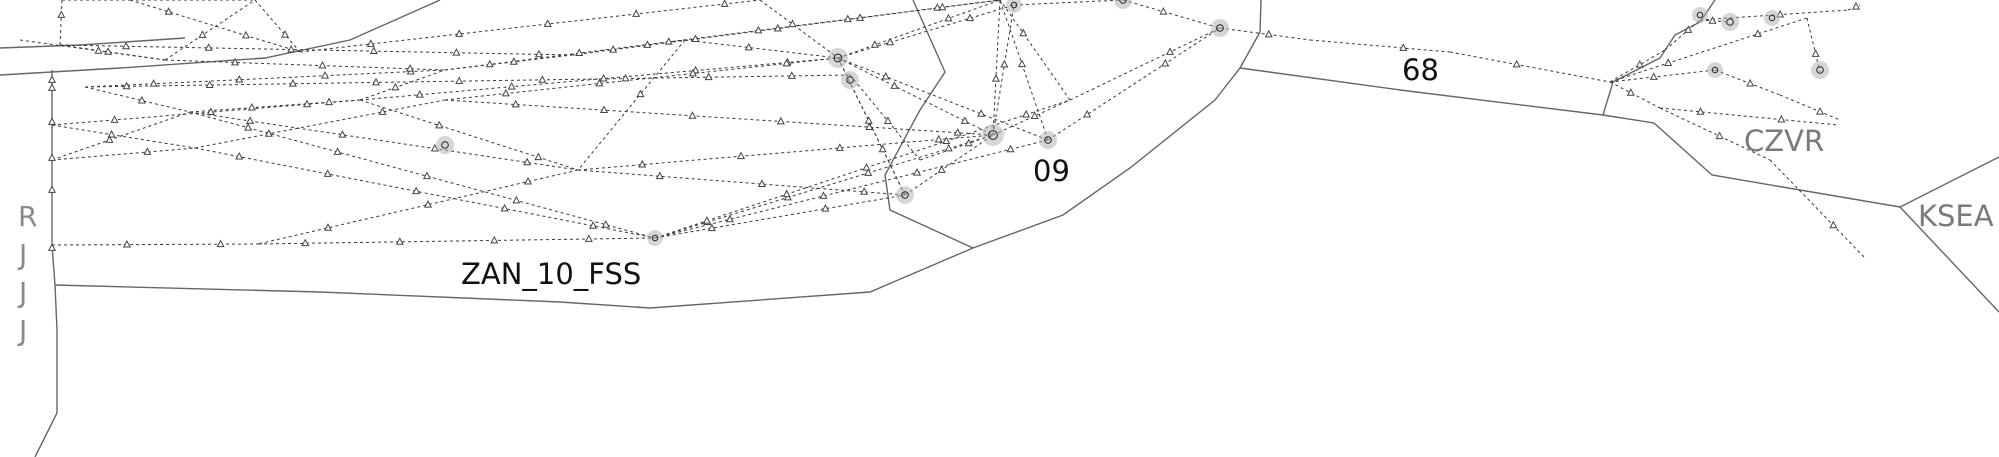 This screenshot has height=457, width=1999. I want to click on center-label-ksea: KSEA, so click(1956, 216).